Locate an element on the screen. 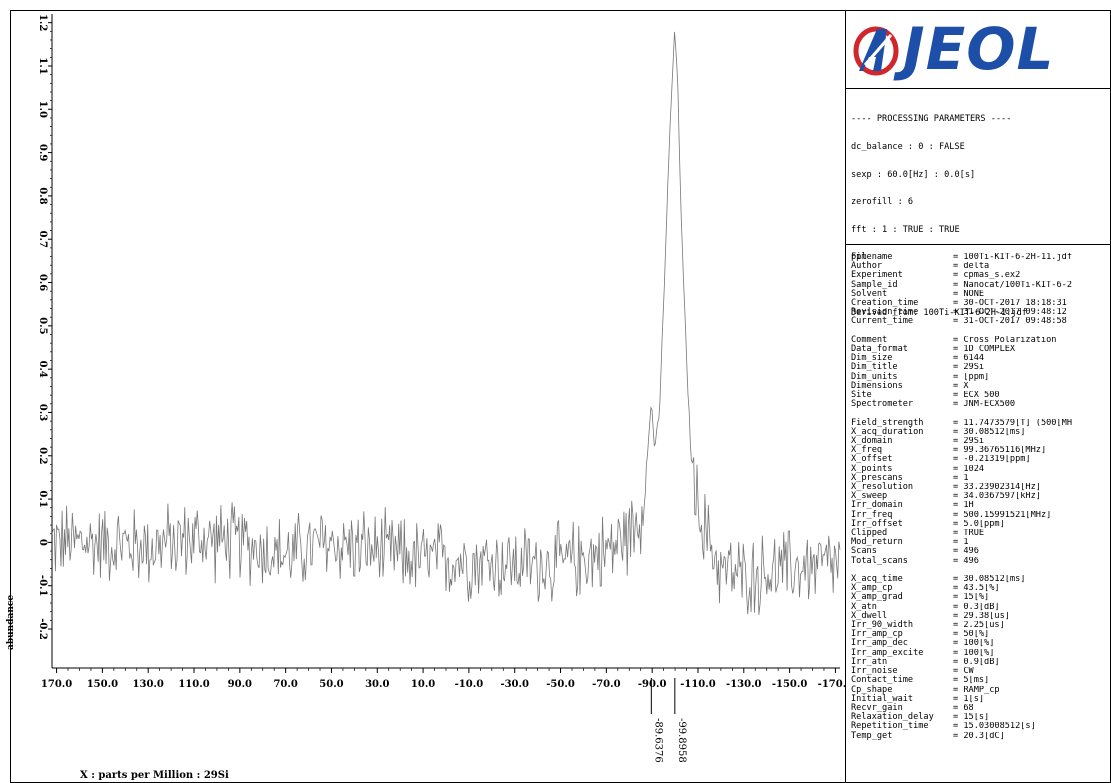  parameter-row: Mod_return = 1 is located at coordinates (981, 542).